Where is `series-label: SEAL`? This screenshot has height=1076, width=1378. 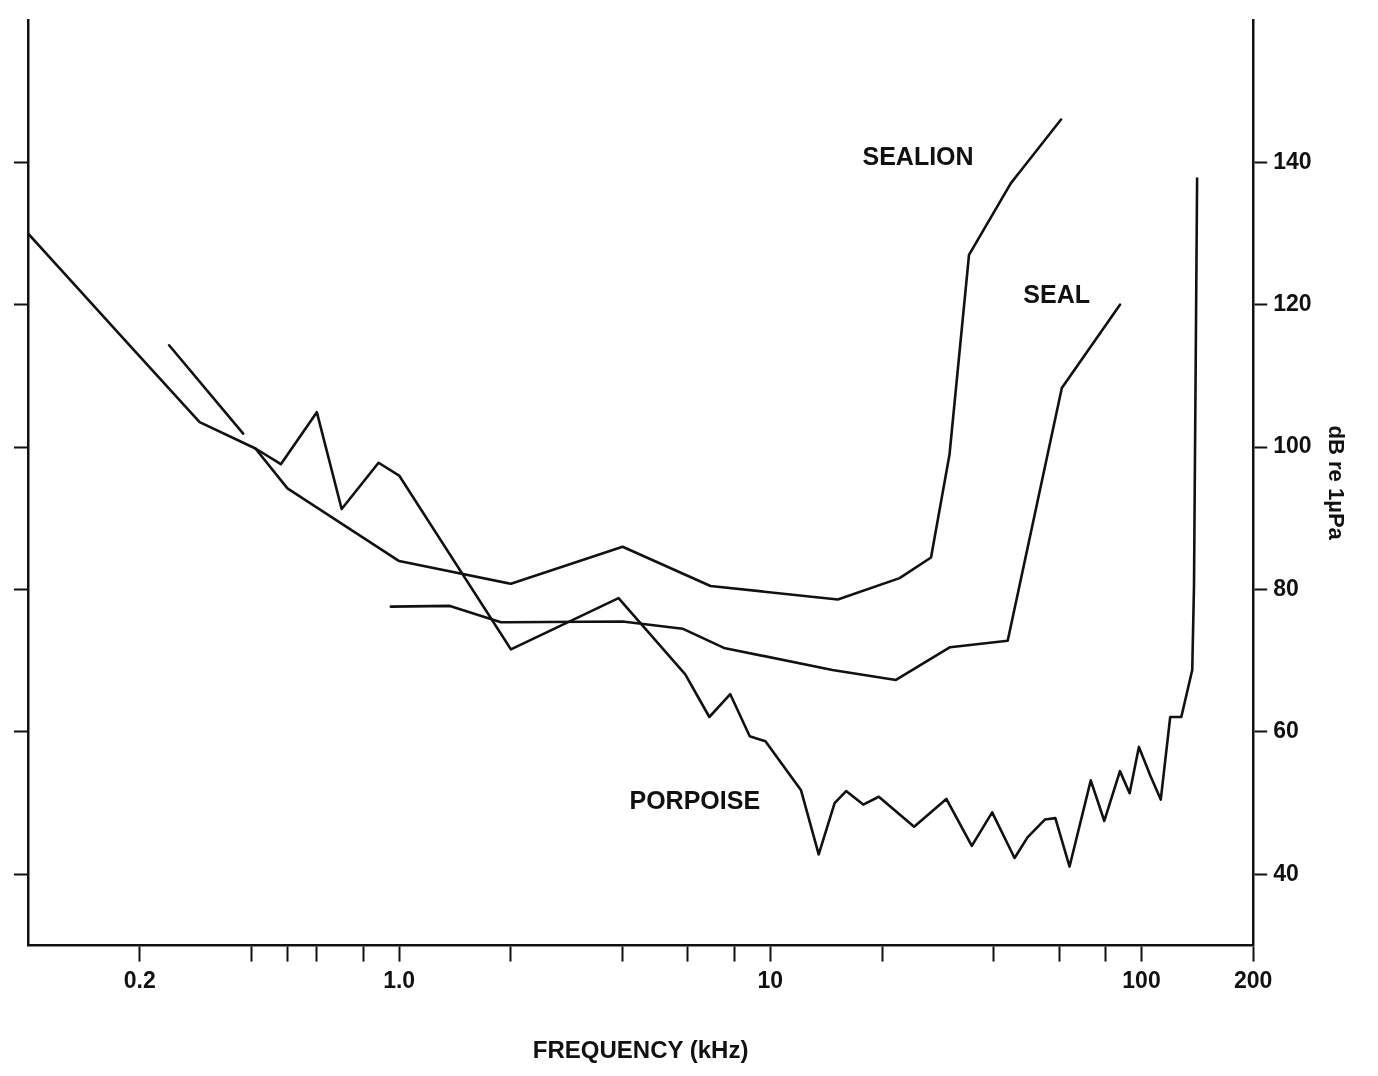
series-label: SEAL is located at coordinates (1056, 293).